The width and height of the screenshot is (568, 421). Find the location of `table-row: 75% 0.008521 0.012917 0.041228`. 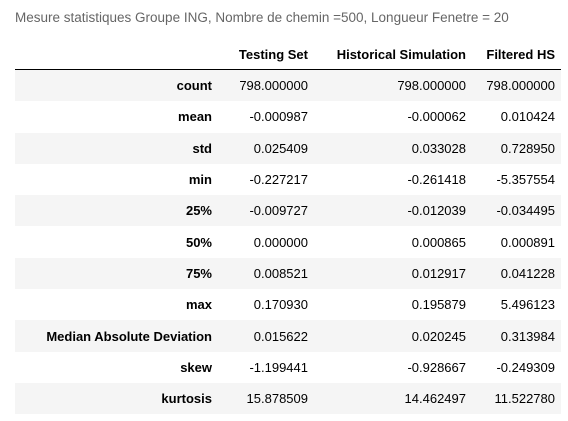

table-row: 75% 0.008521 0.012917 0.041228 is located at coordinates (288, 273).